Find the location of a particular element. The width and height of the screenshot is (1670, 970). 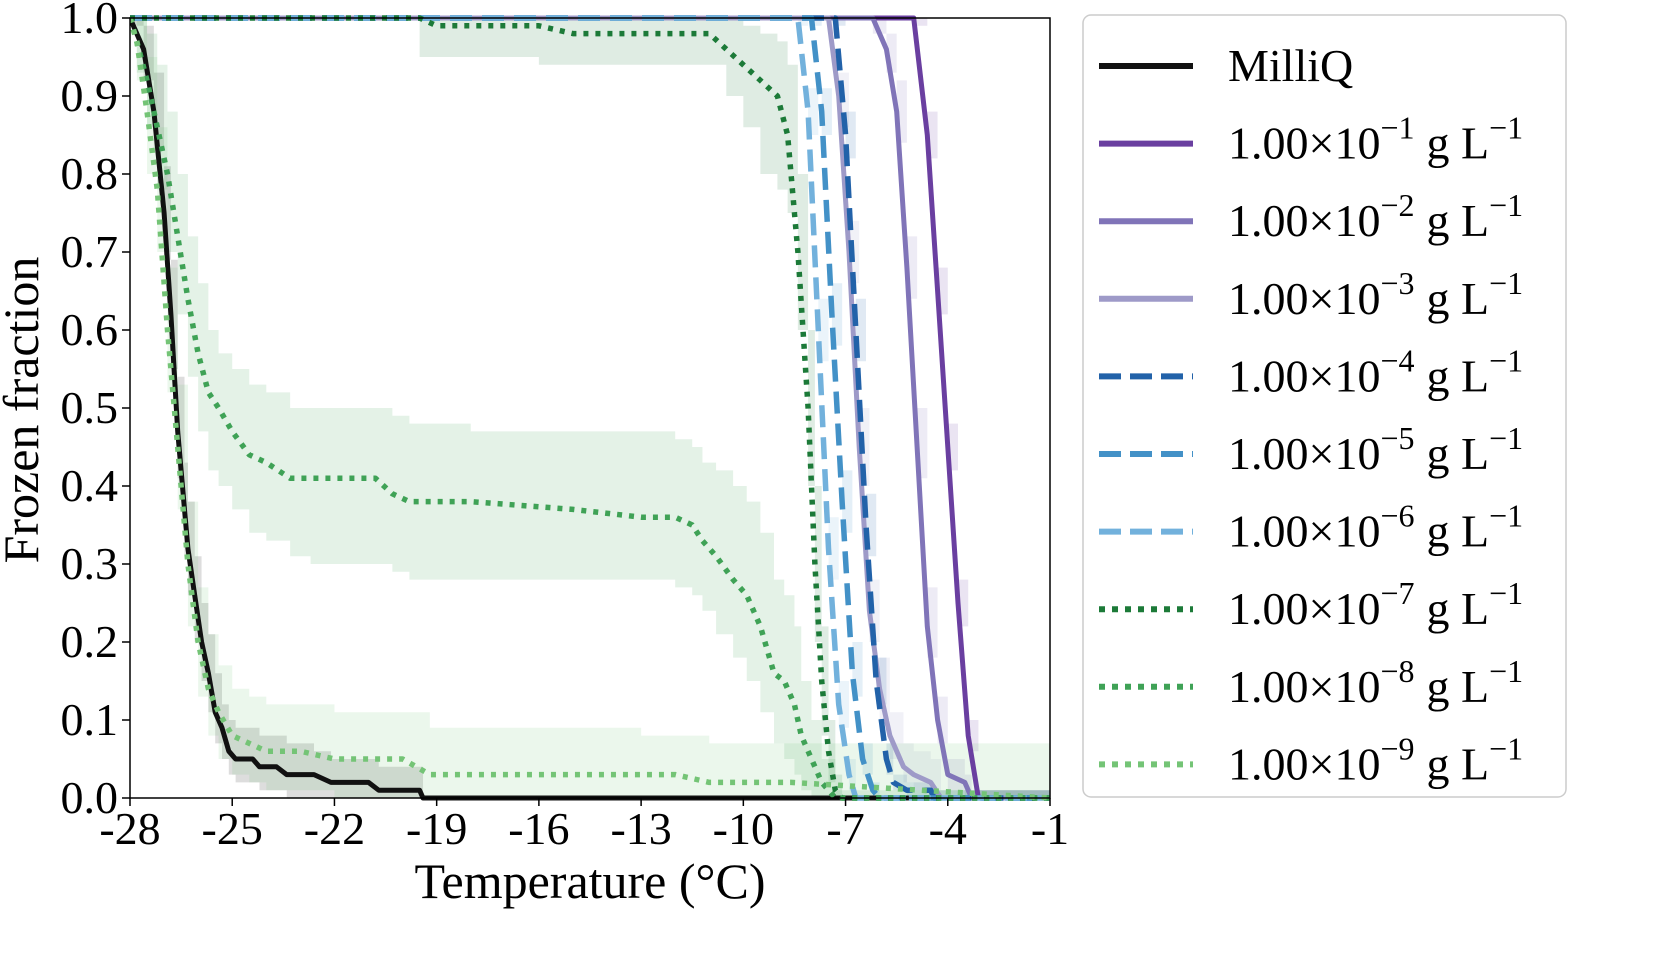

y-tick-label: 0.3 is located at coordinates (90, 563).